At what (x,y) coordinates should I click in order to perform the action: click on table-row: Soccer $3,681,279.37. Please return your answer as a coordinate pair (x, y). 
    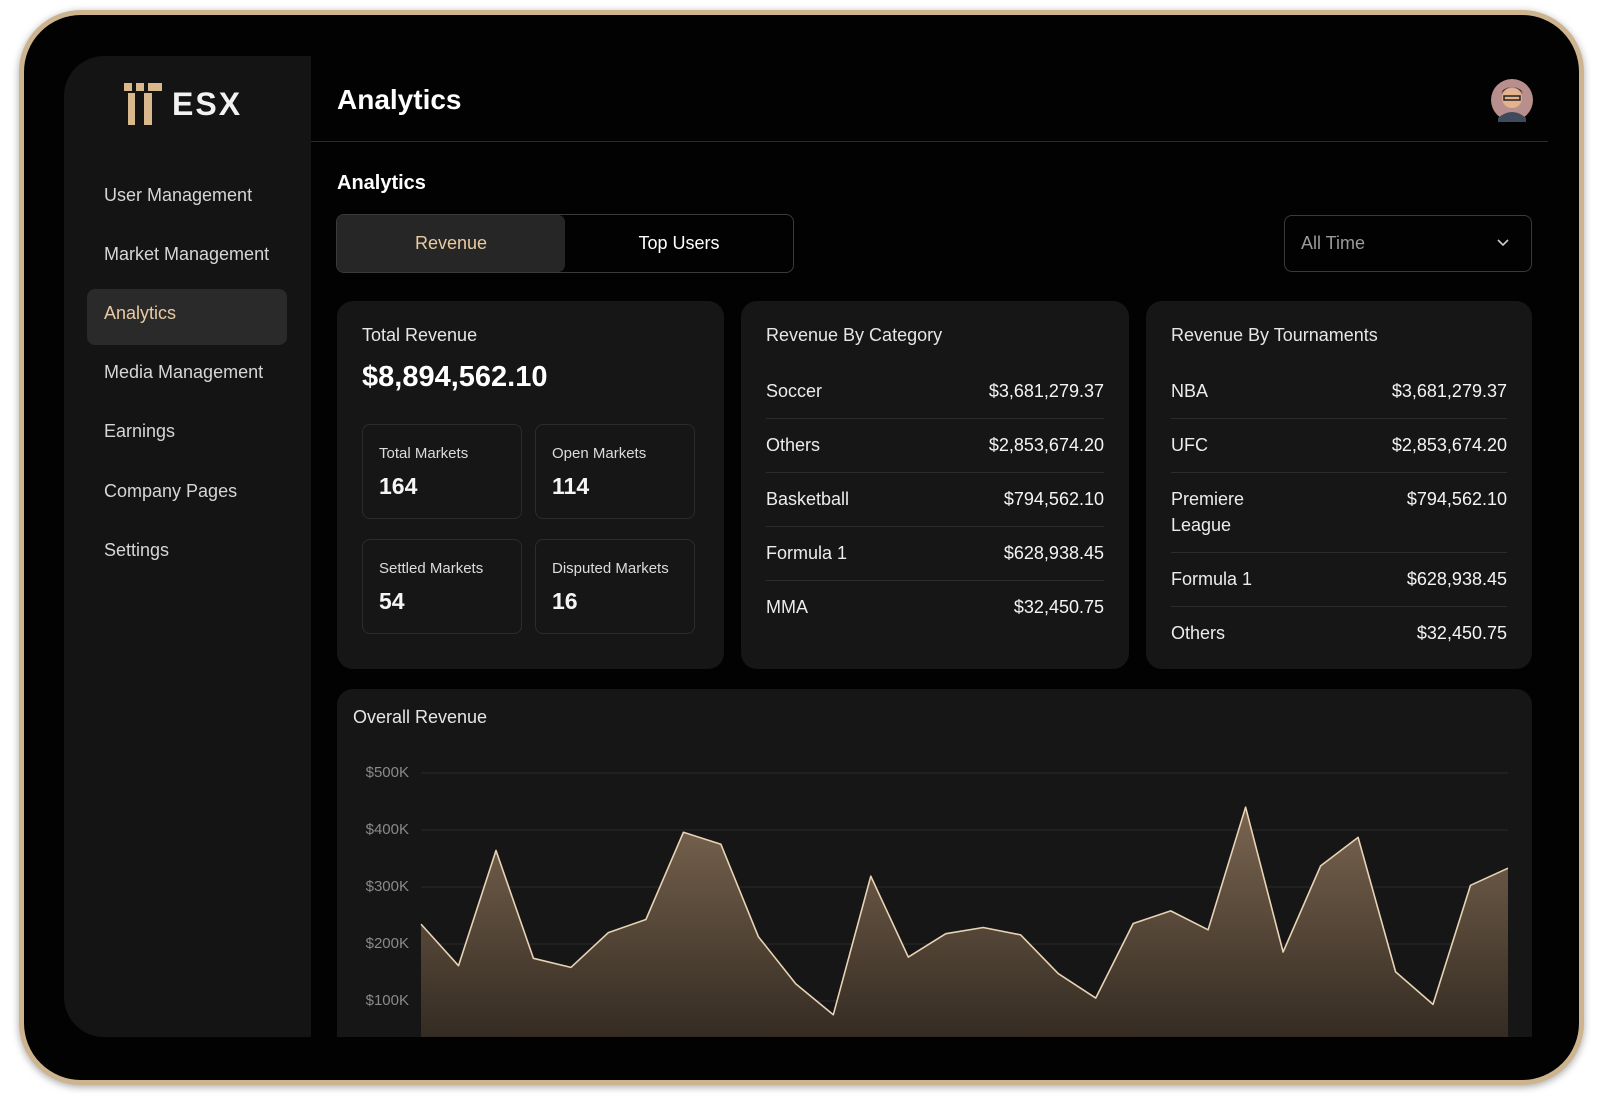
    Looking at the image, I should click on (935, 392).